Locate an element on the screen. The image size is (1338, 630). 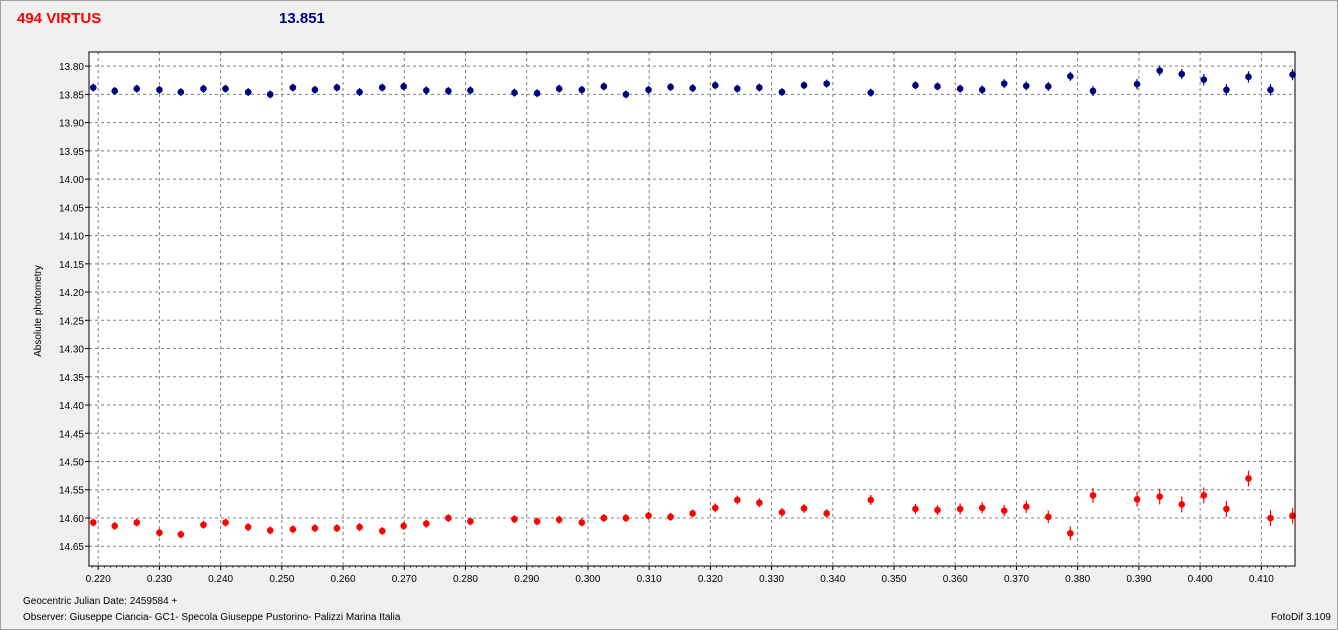
x-tick-label: 0.300 is located at coordinates (587, 579).